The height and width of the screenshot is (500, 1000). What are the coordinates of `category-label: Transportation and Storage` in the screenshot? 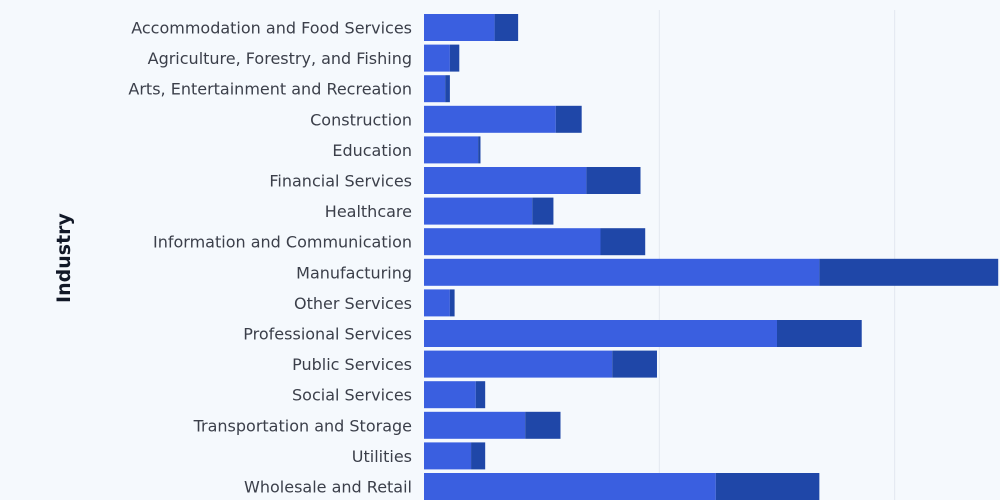 It's located at (302, 425).